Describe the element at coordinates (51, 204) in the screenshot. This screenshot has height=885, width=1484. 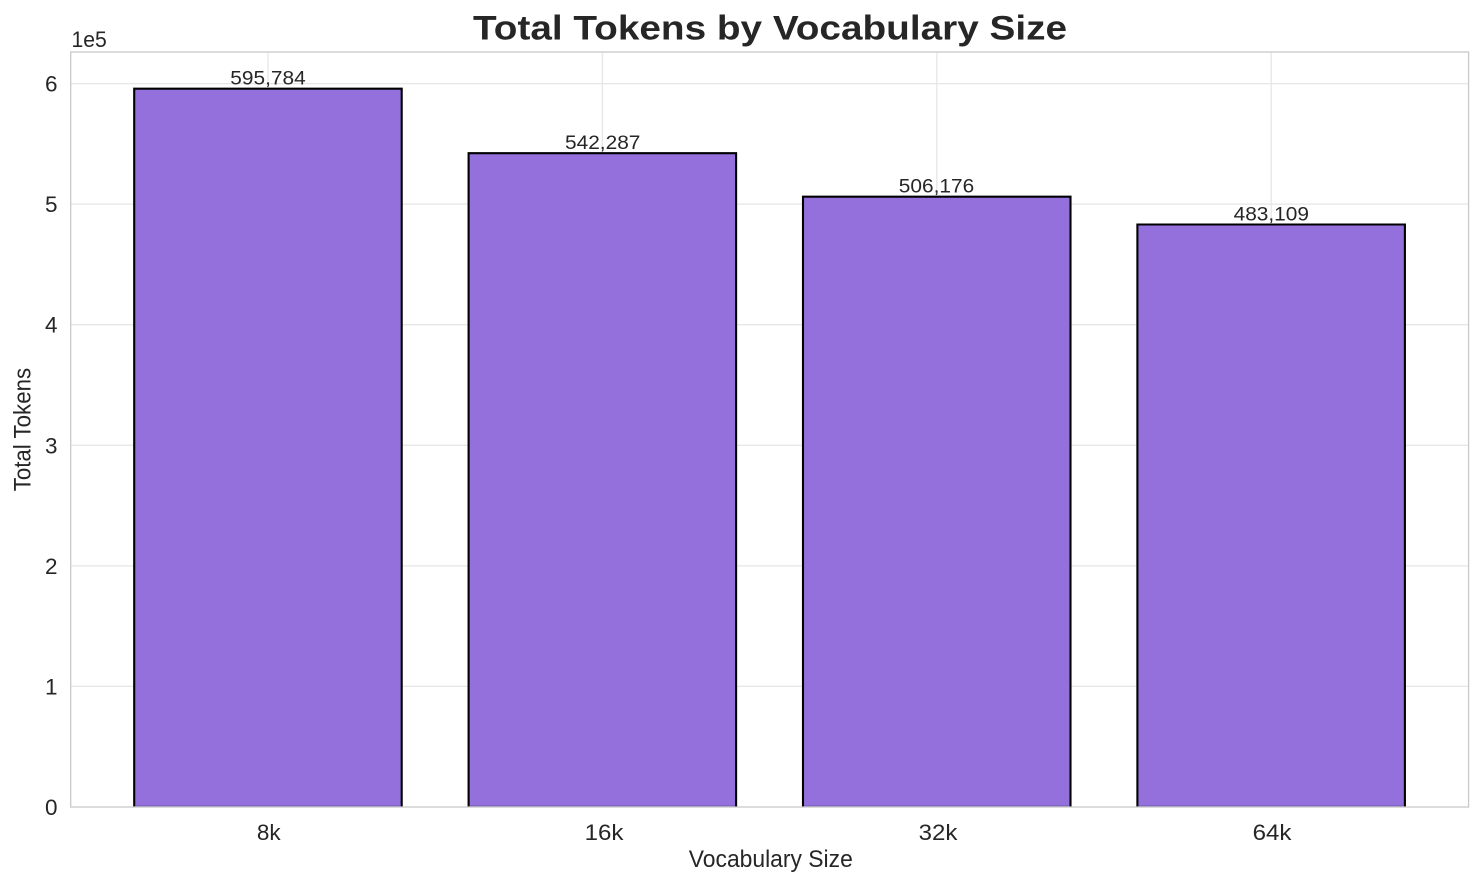
I see `svg-text: 5` at that location.